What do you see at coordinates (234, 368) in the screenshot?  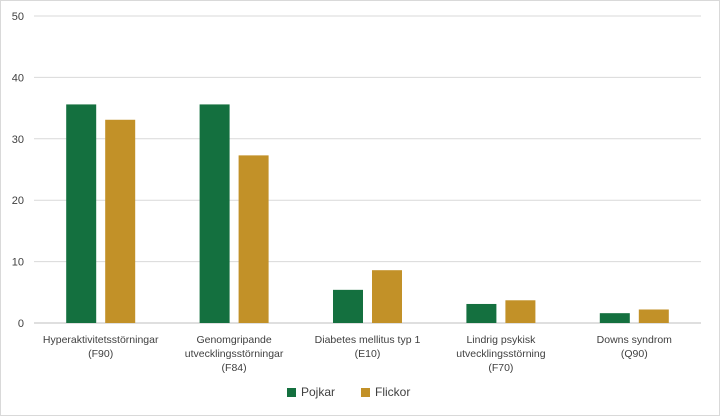 I see `x-category-label: (F84)` at bounding box center [234, 368].